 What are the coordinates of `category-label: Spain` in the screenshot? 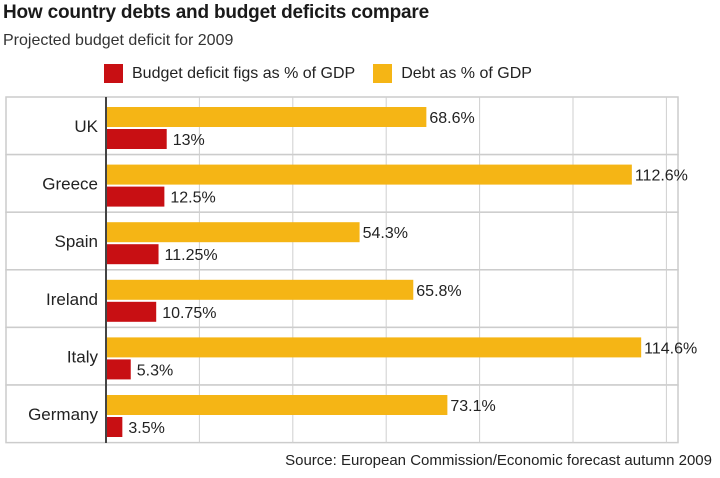 It's located at (76, 241).